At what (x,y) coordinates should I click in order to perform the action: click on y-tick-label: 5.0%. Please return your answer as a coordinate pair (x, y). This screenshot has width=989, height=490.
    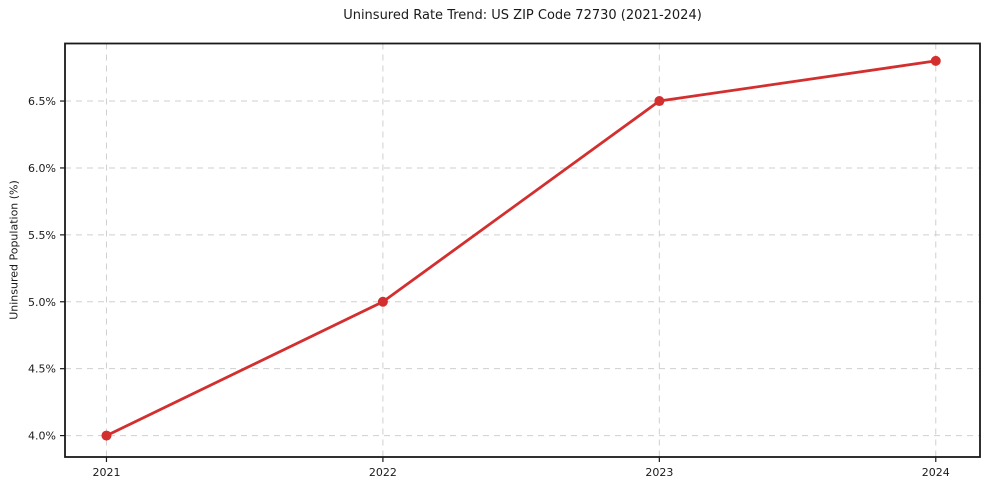
    Looking at the image, I should click on (42, 302).